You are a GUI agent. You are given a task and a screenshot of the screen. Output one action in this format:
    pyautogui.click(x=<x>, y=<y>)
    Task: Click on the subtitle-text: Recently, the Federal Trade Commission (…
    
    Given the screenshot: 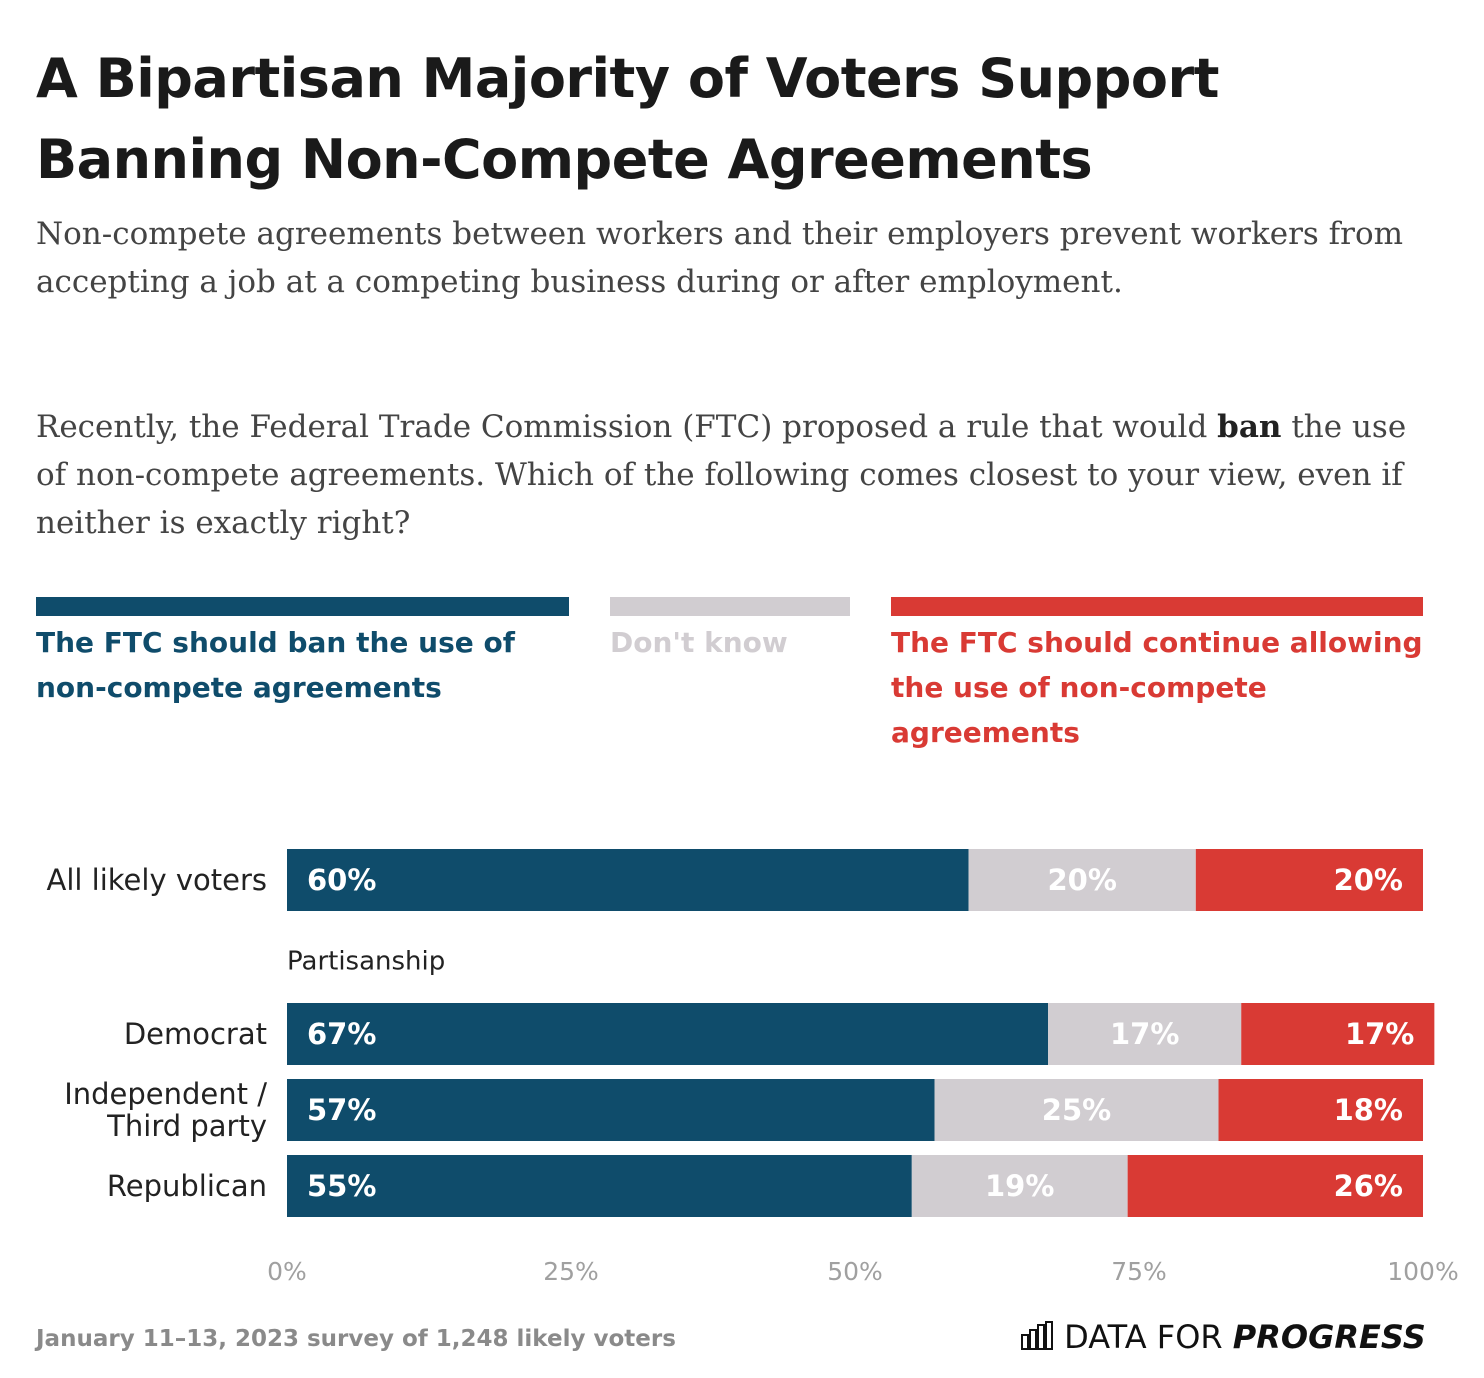 What is the action you would take?
    pyautogui.click(x=627, y=427)
    